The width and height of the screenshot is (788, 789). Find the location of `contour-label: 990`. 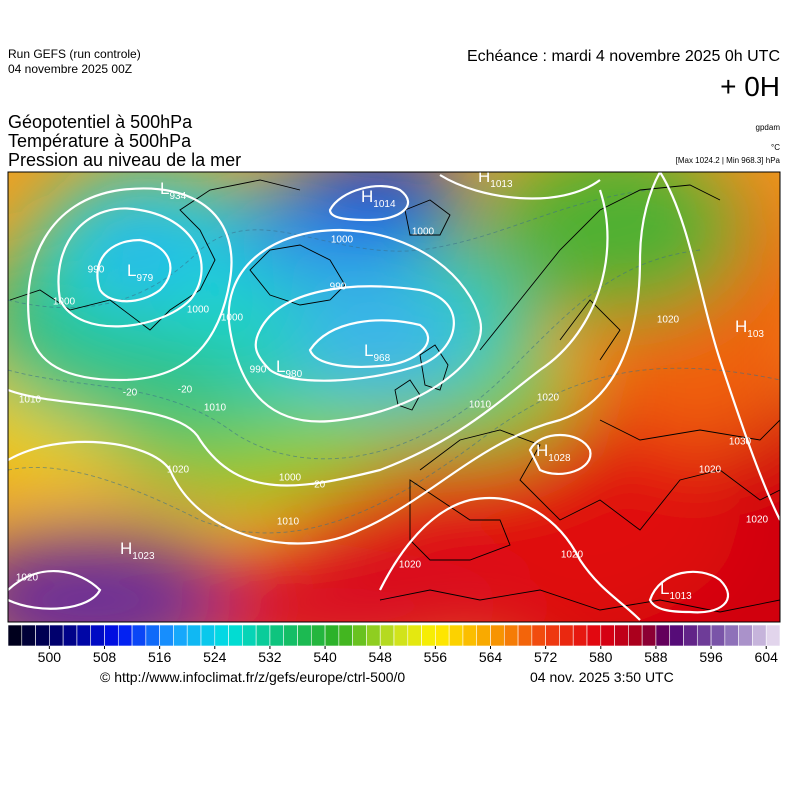

contour-label: 990 is located at coordinates (96, 270).